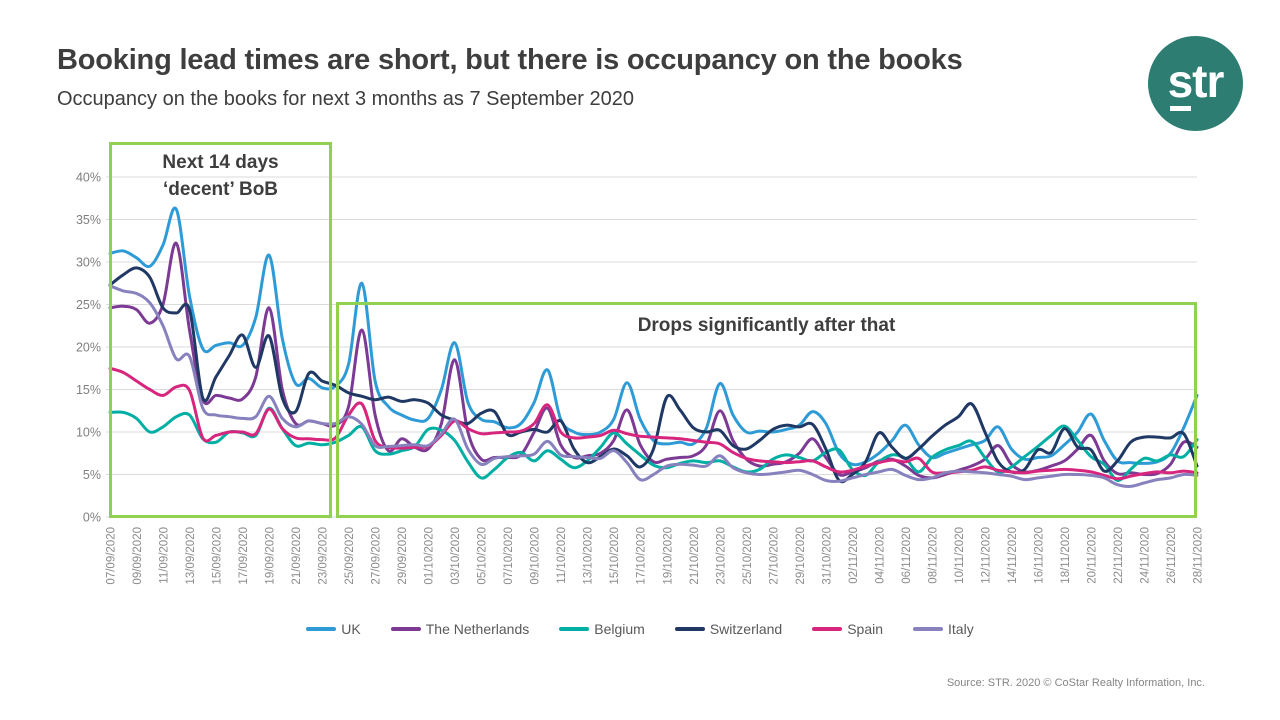  I want to click on svg-text: 07/09/2020, so click(112, 556).